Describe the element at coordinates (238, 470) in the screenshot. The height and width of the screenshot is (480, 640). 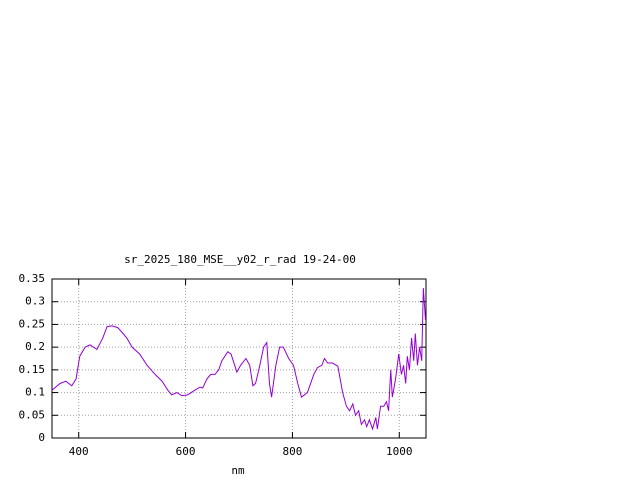
I see `x-axis-label: nm` at that location.